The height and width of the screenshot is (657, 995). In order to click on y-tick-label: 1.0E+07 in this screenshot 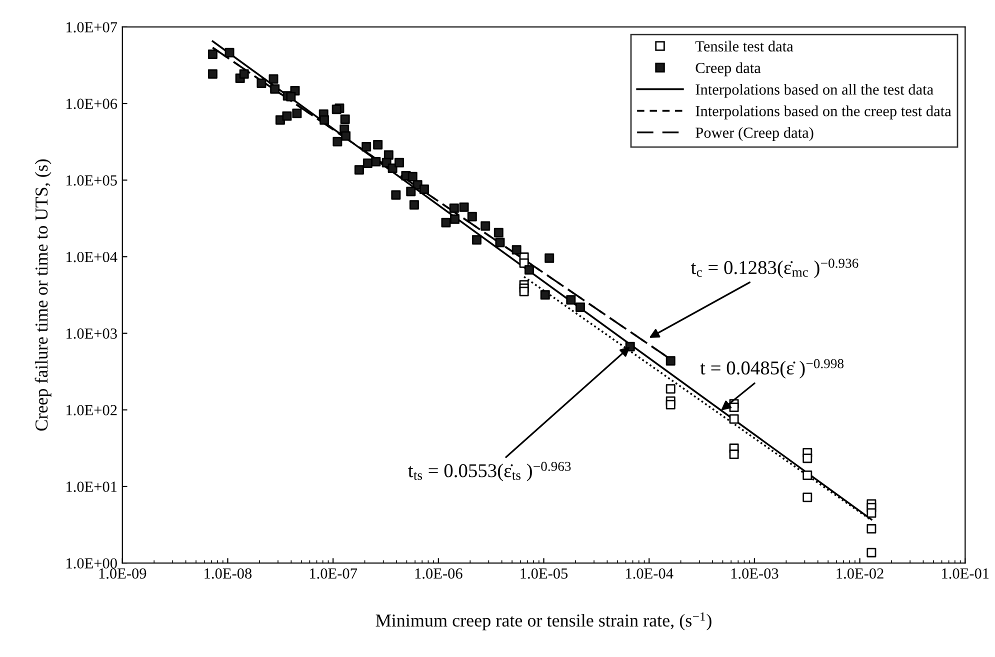, I will do `click(92, 27)`.